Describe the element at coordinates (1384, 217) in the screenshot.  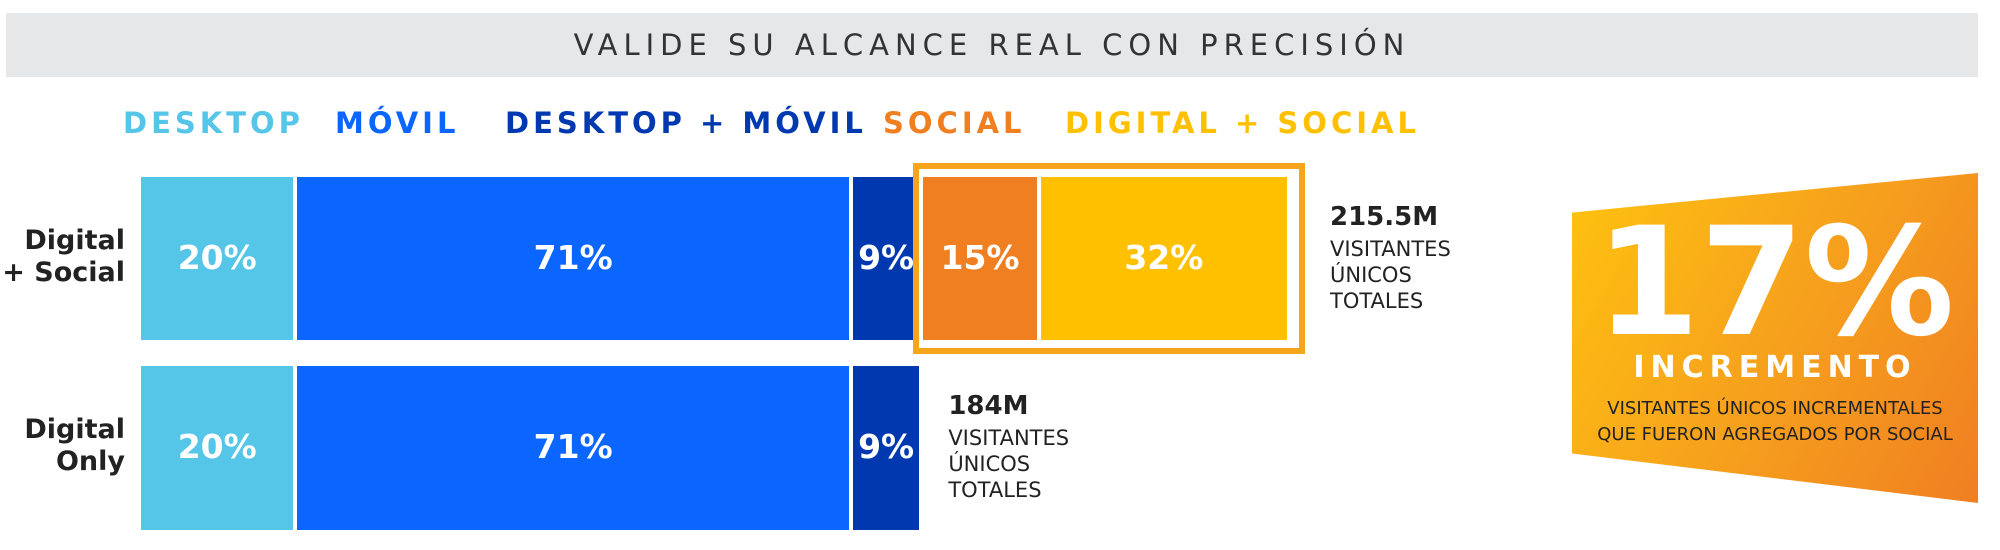
I see `total-label: 215.5M` at that location.